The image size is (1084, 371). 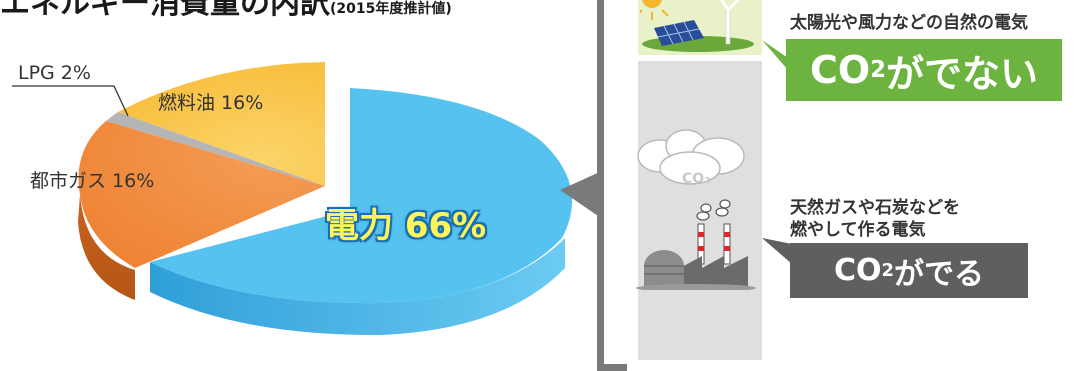 I want to click on lpg-leader-line, so click(x=70, y=101).